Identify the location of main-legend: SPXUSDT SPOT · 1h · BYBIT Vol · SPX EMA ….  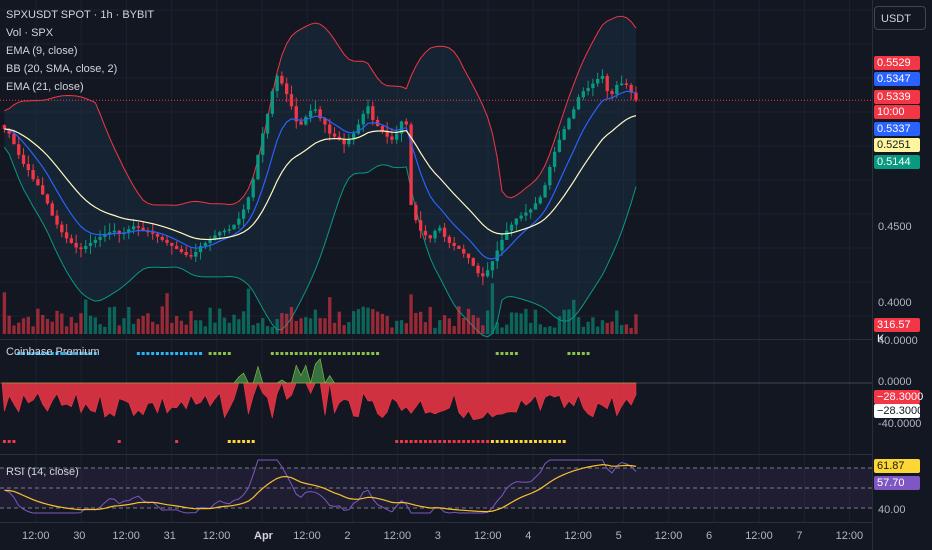
(80, 51).